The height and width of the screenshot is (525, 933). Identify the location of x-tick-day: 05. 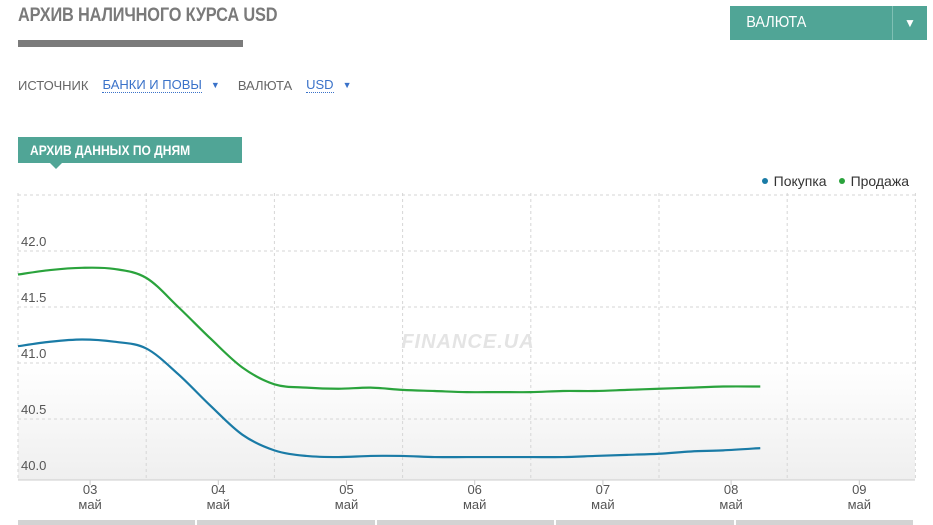
(346, 489).